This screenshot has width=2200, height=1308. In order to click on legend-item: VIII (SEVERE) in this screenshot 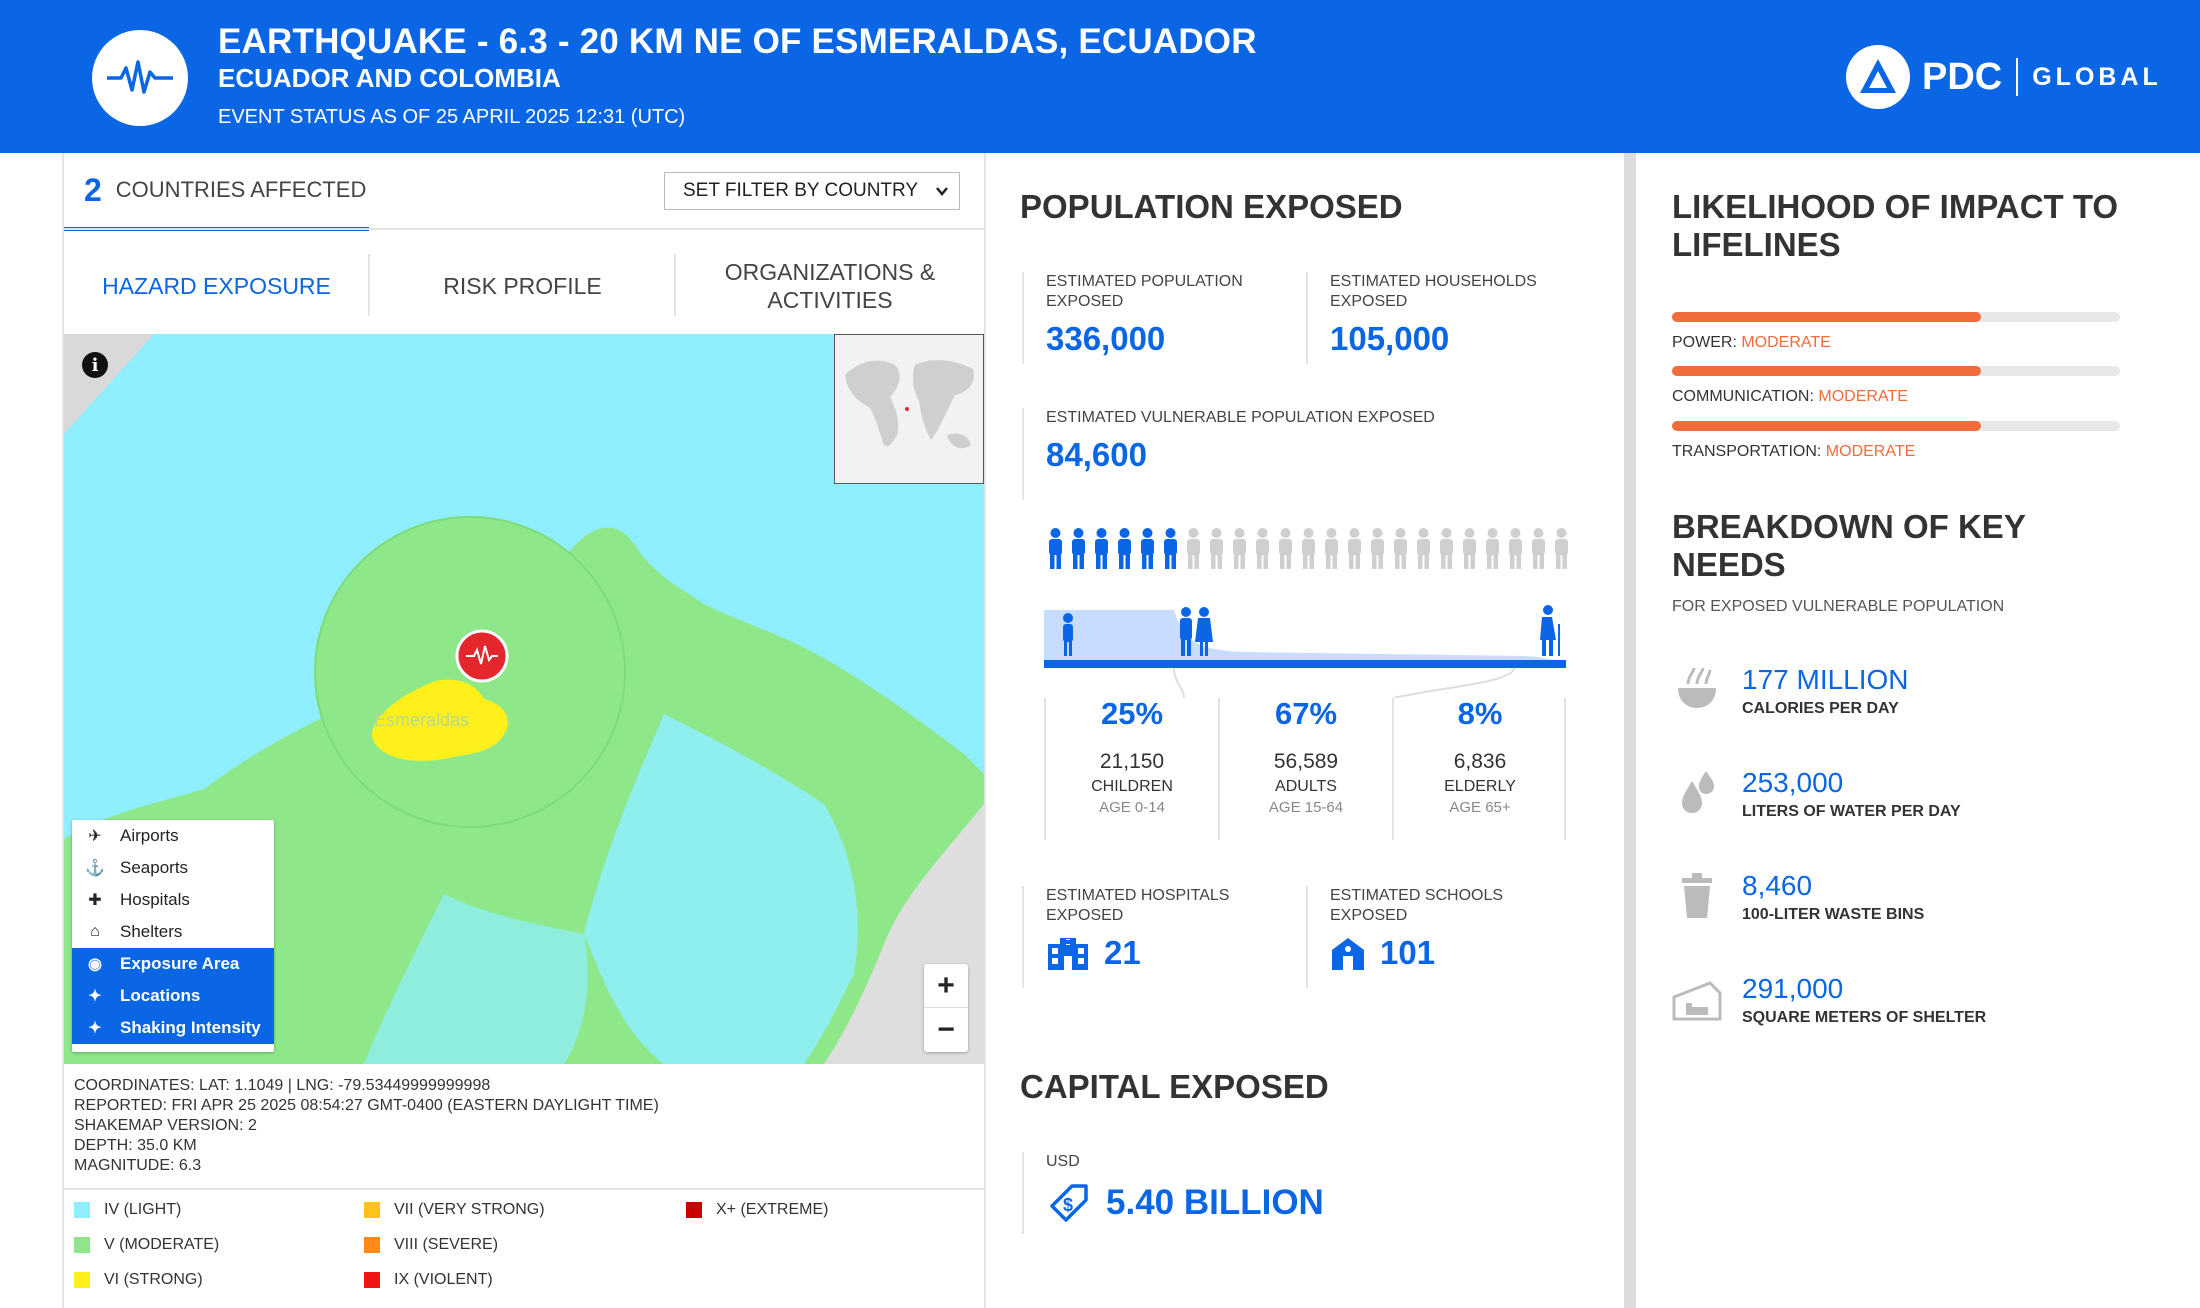, I will do `click(431, 1245)`.